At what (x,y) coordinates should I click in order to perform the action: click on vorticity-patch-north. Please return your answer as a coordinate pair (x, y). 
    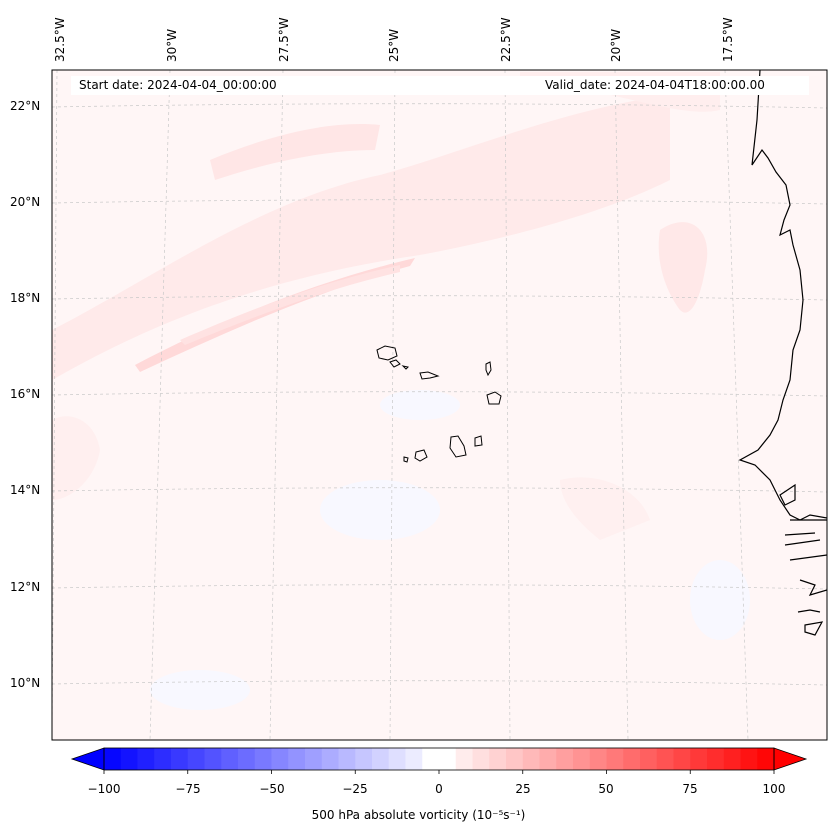
    Looking at the image, I should click on (295, 152).